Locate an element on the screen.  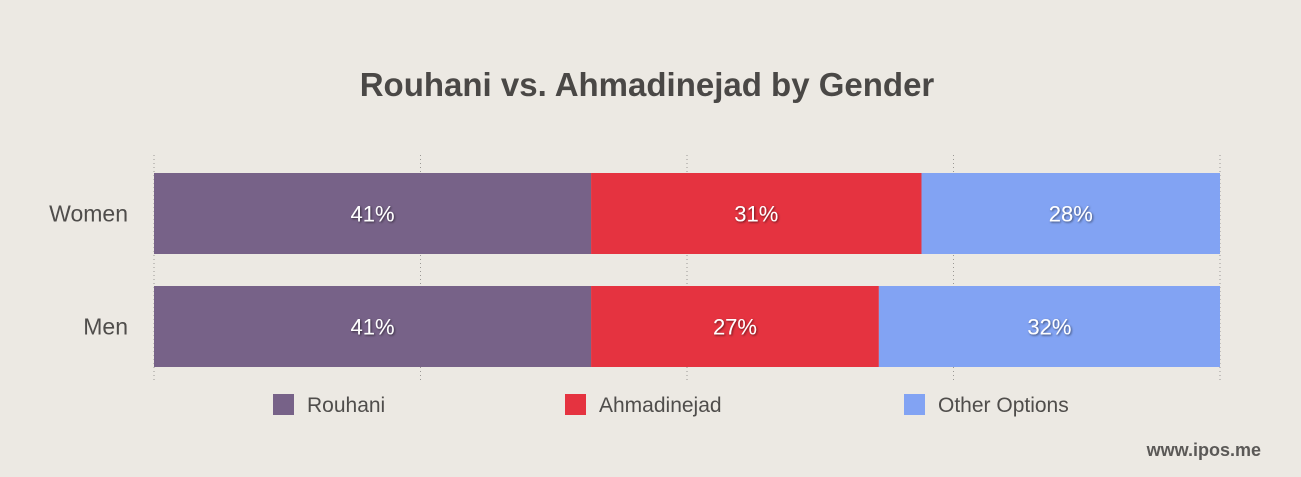
data-label-men-ahmadinejad: 27% is located at coordinates (735, 327).